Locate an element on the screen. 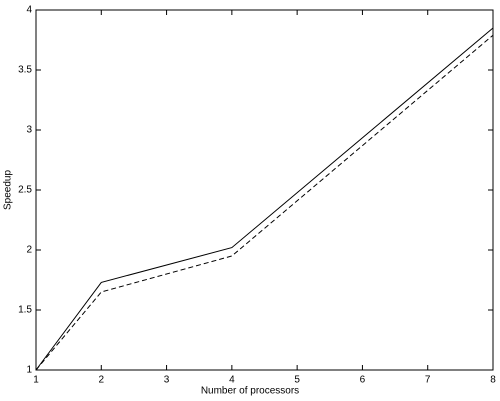 The image size is (500, 401). x-tick-label: 6 is located at coordinates (363, 380).